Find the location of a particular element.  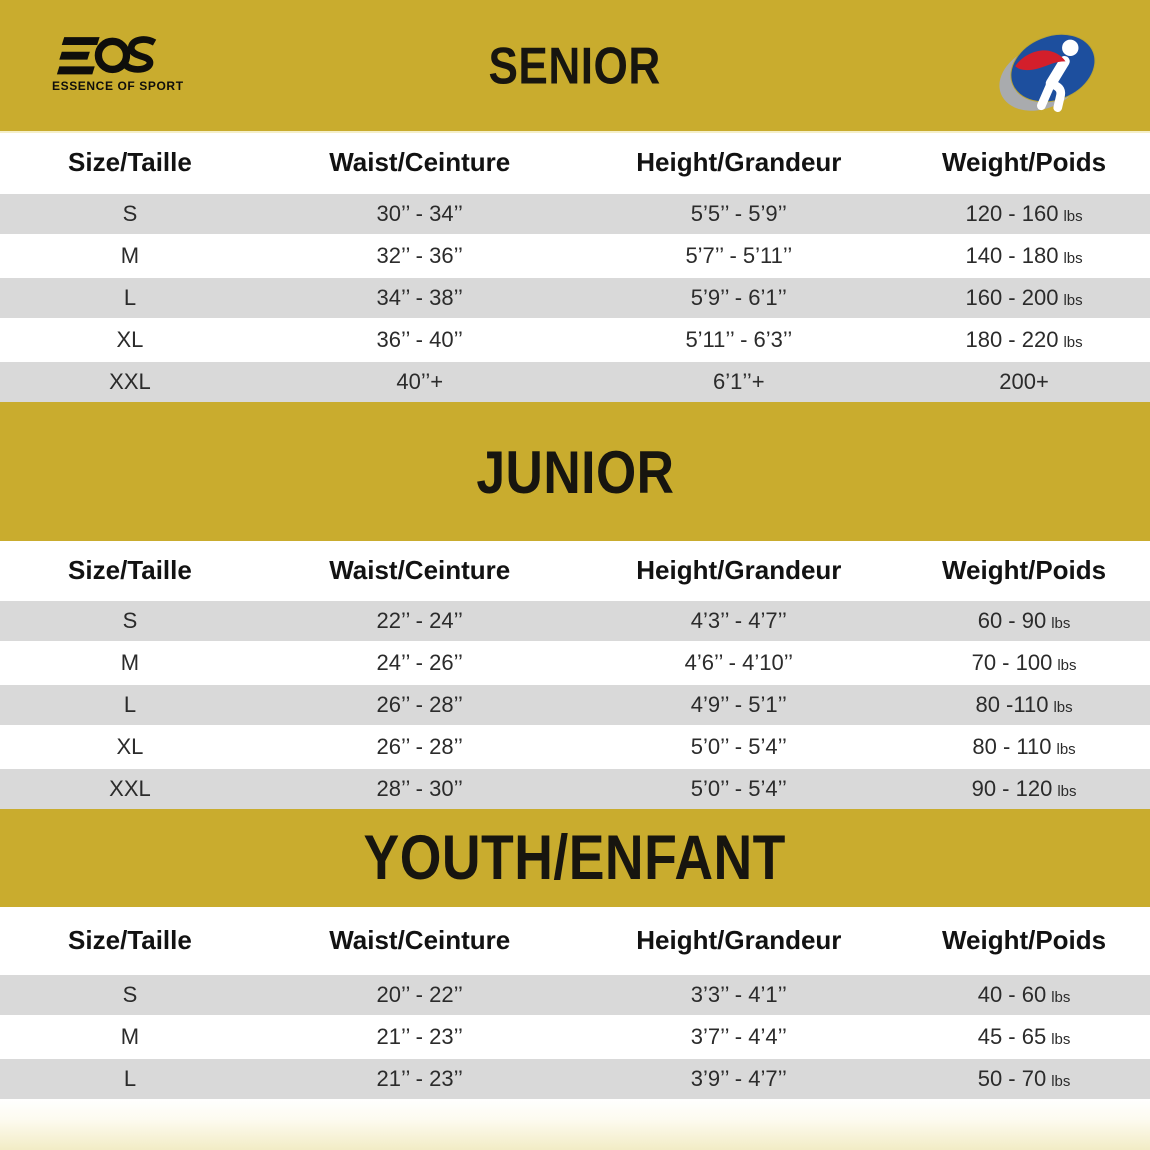

weight-value: 60 - 90 is located at coordinates (1012, 620).